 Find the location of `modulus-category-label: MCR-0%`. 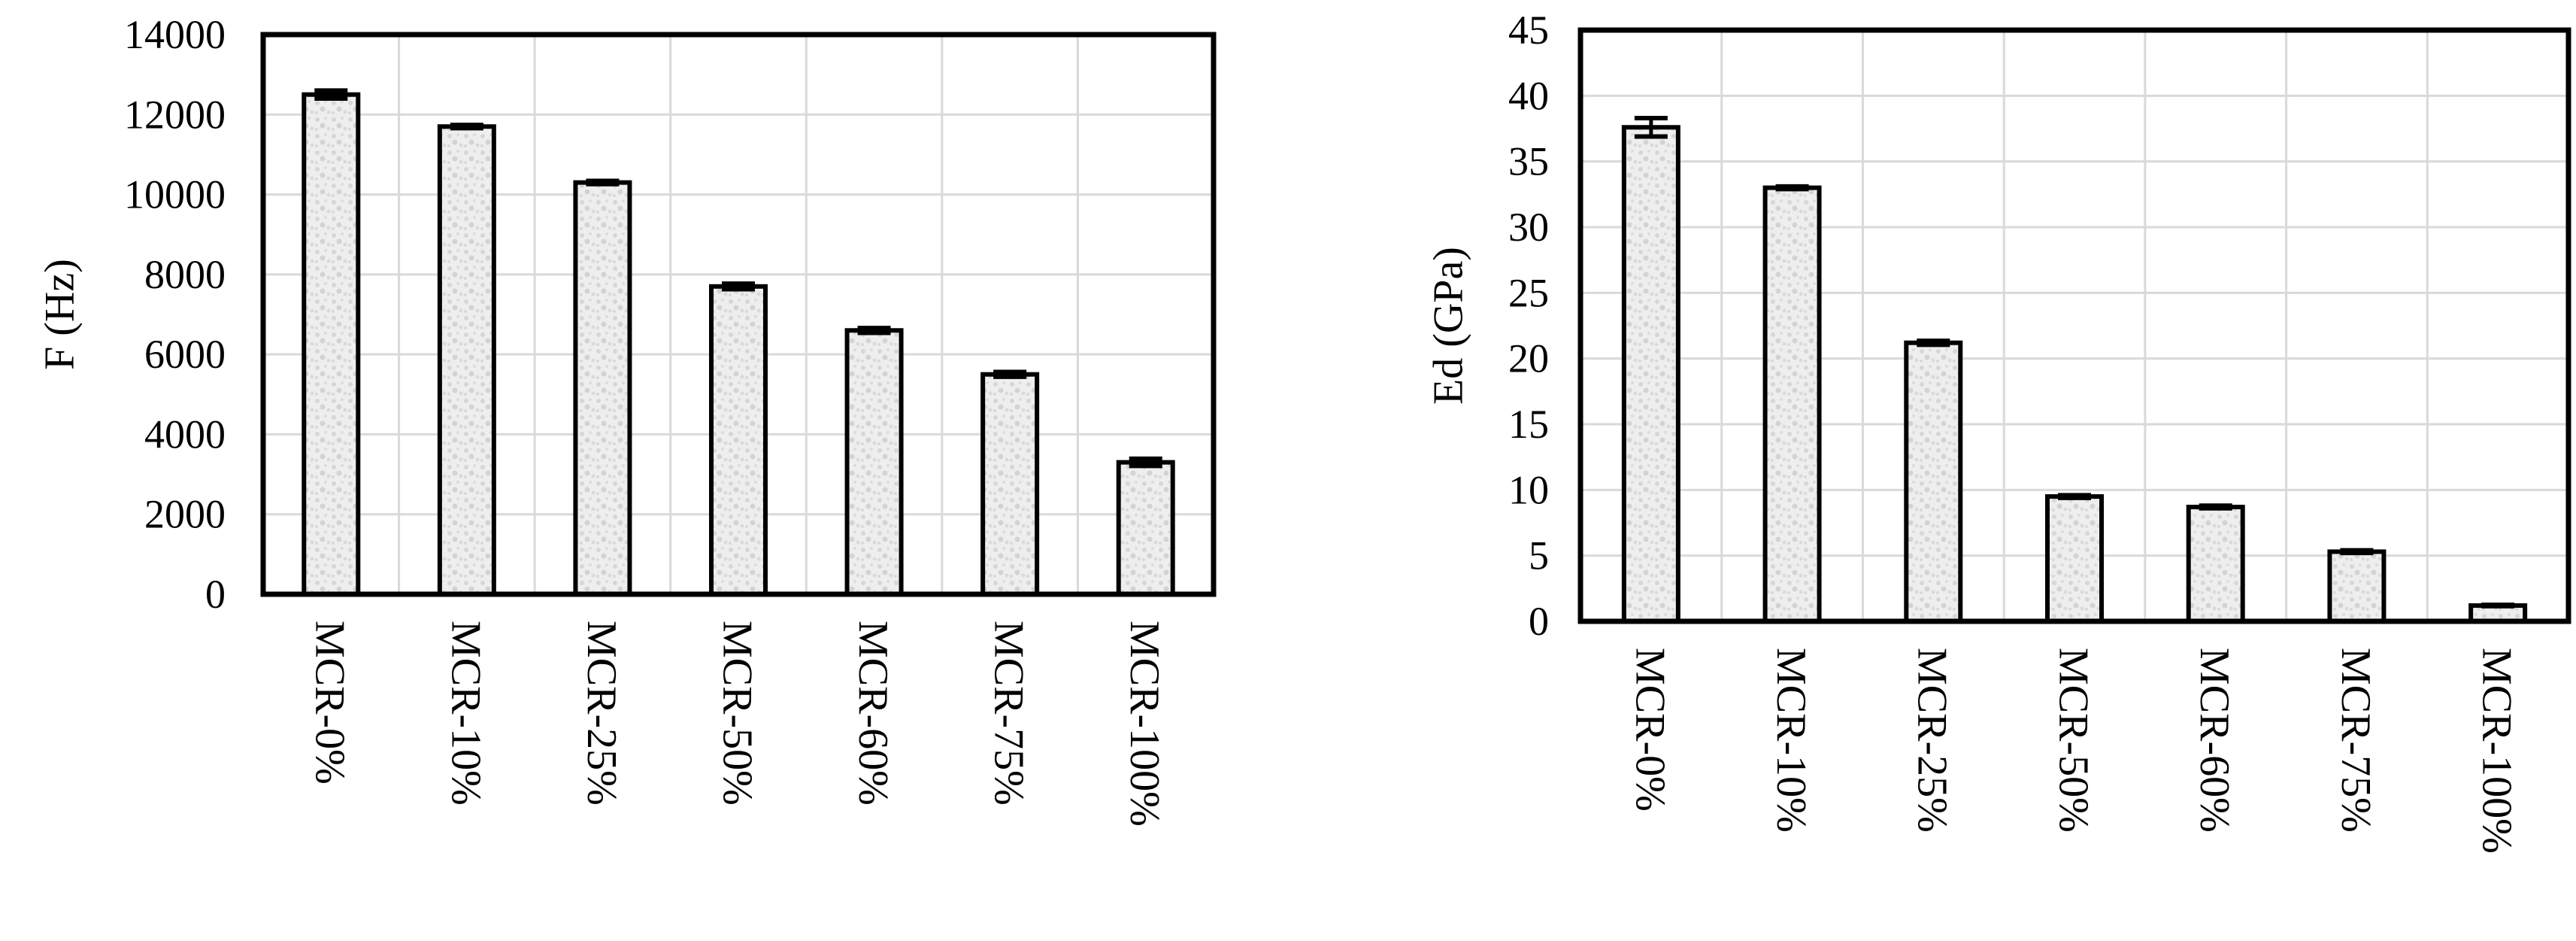

modulus-category-label: MCR-0% is located at coordinates (1649, 730).